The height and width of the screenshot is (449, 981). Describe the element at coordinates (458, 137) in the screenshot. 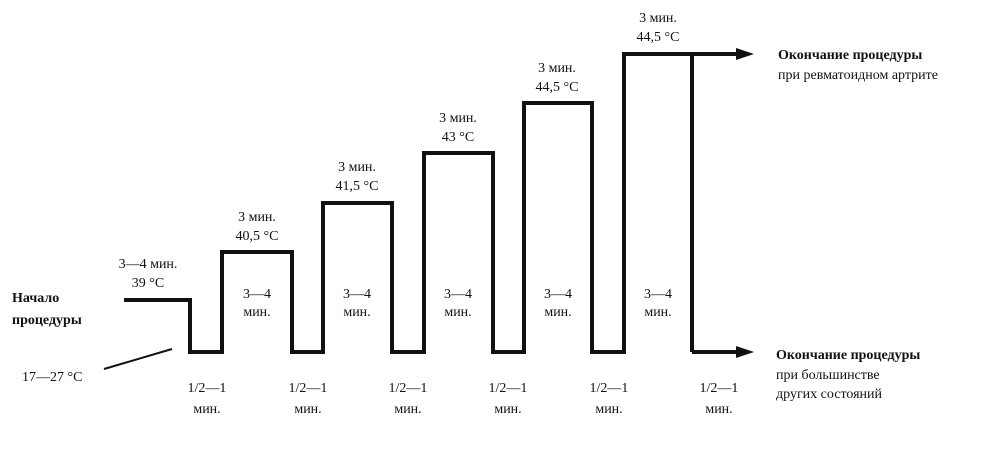

I see `hot-step-temp: 43 °С` at that location.